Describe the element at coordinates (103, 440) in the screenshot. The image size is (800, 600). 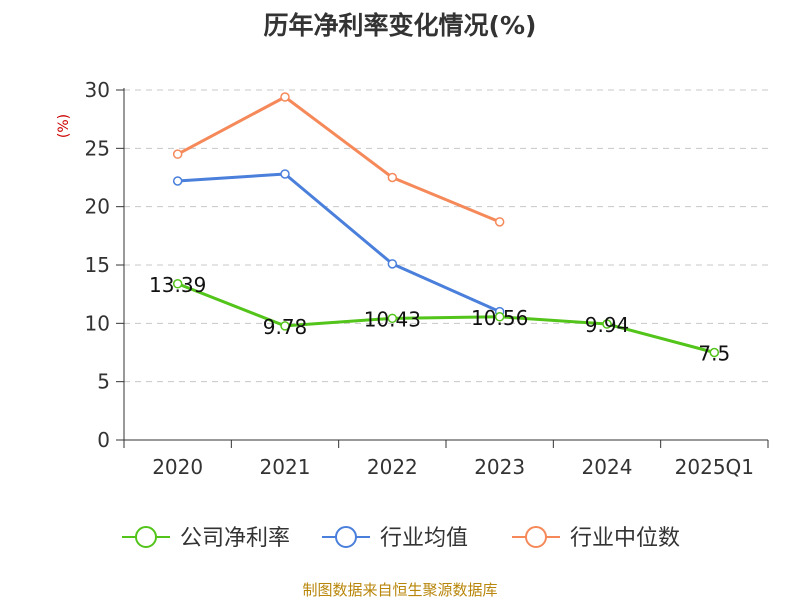
I see `y-tick-label: 0` at that location.